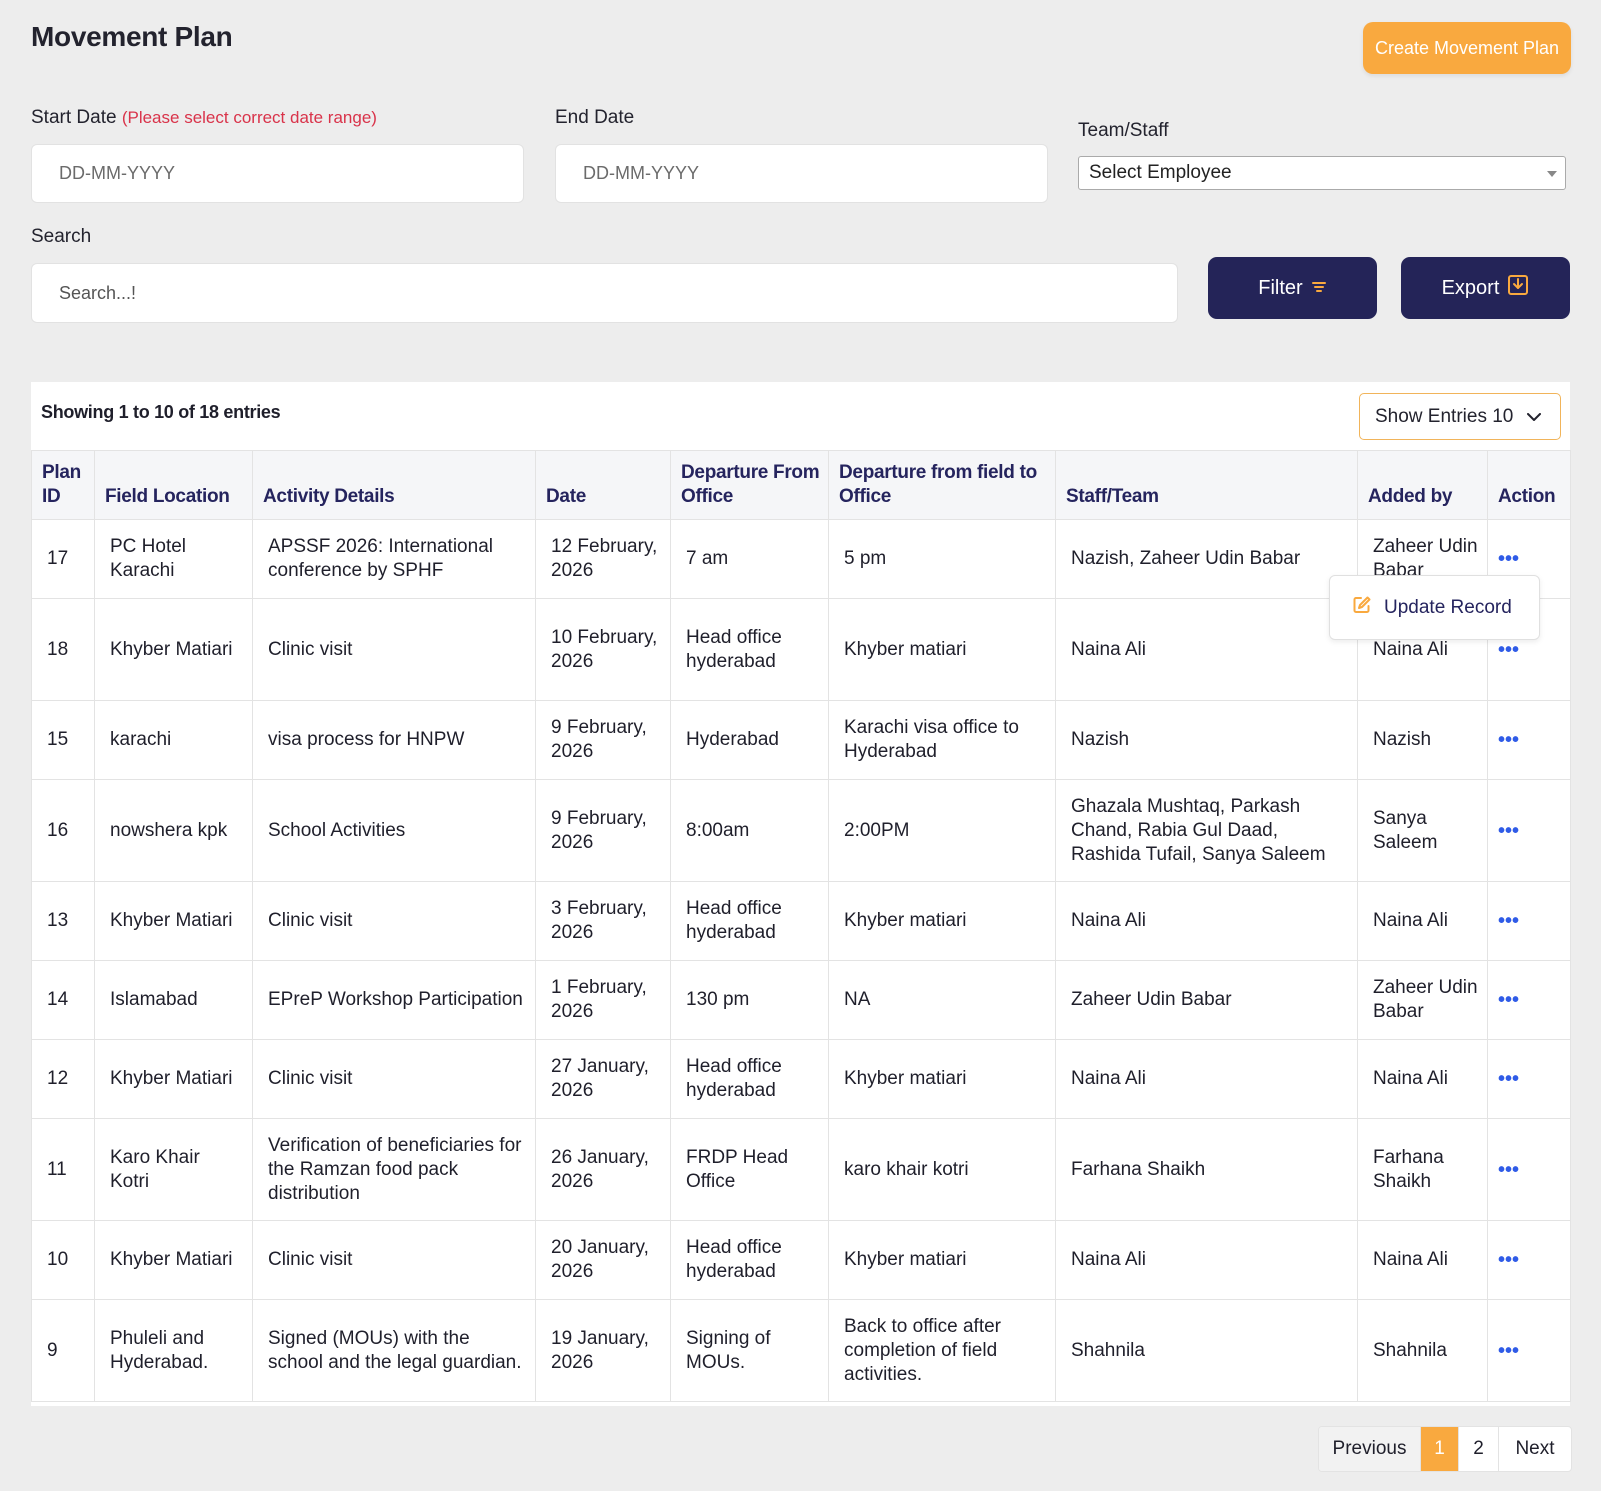 The height and width of the screenshot is (1491, 1601). Describe the element at coordinates (1206, 1000) in the screenshot. I see `cell-staff-team: Zaheer Udin Babar` at that location.